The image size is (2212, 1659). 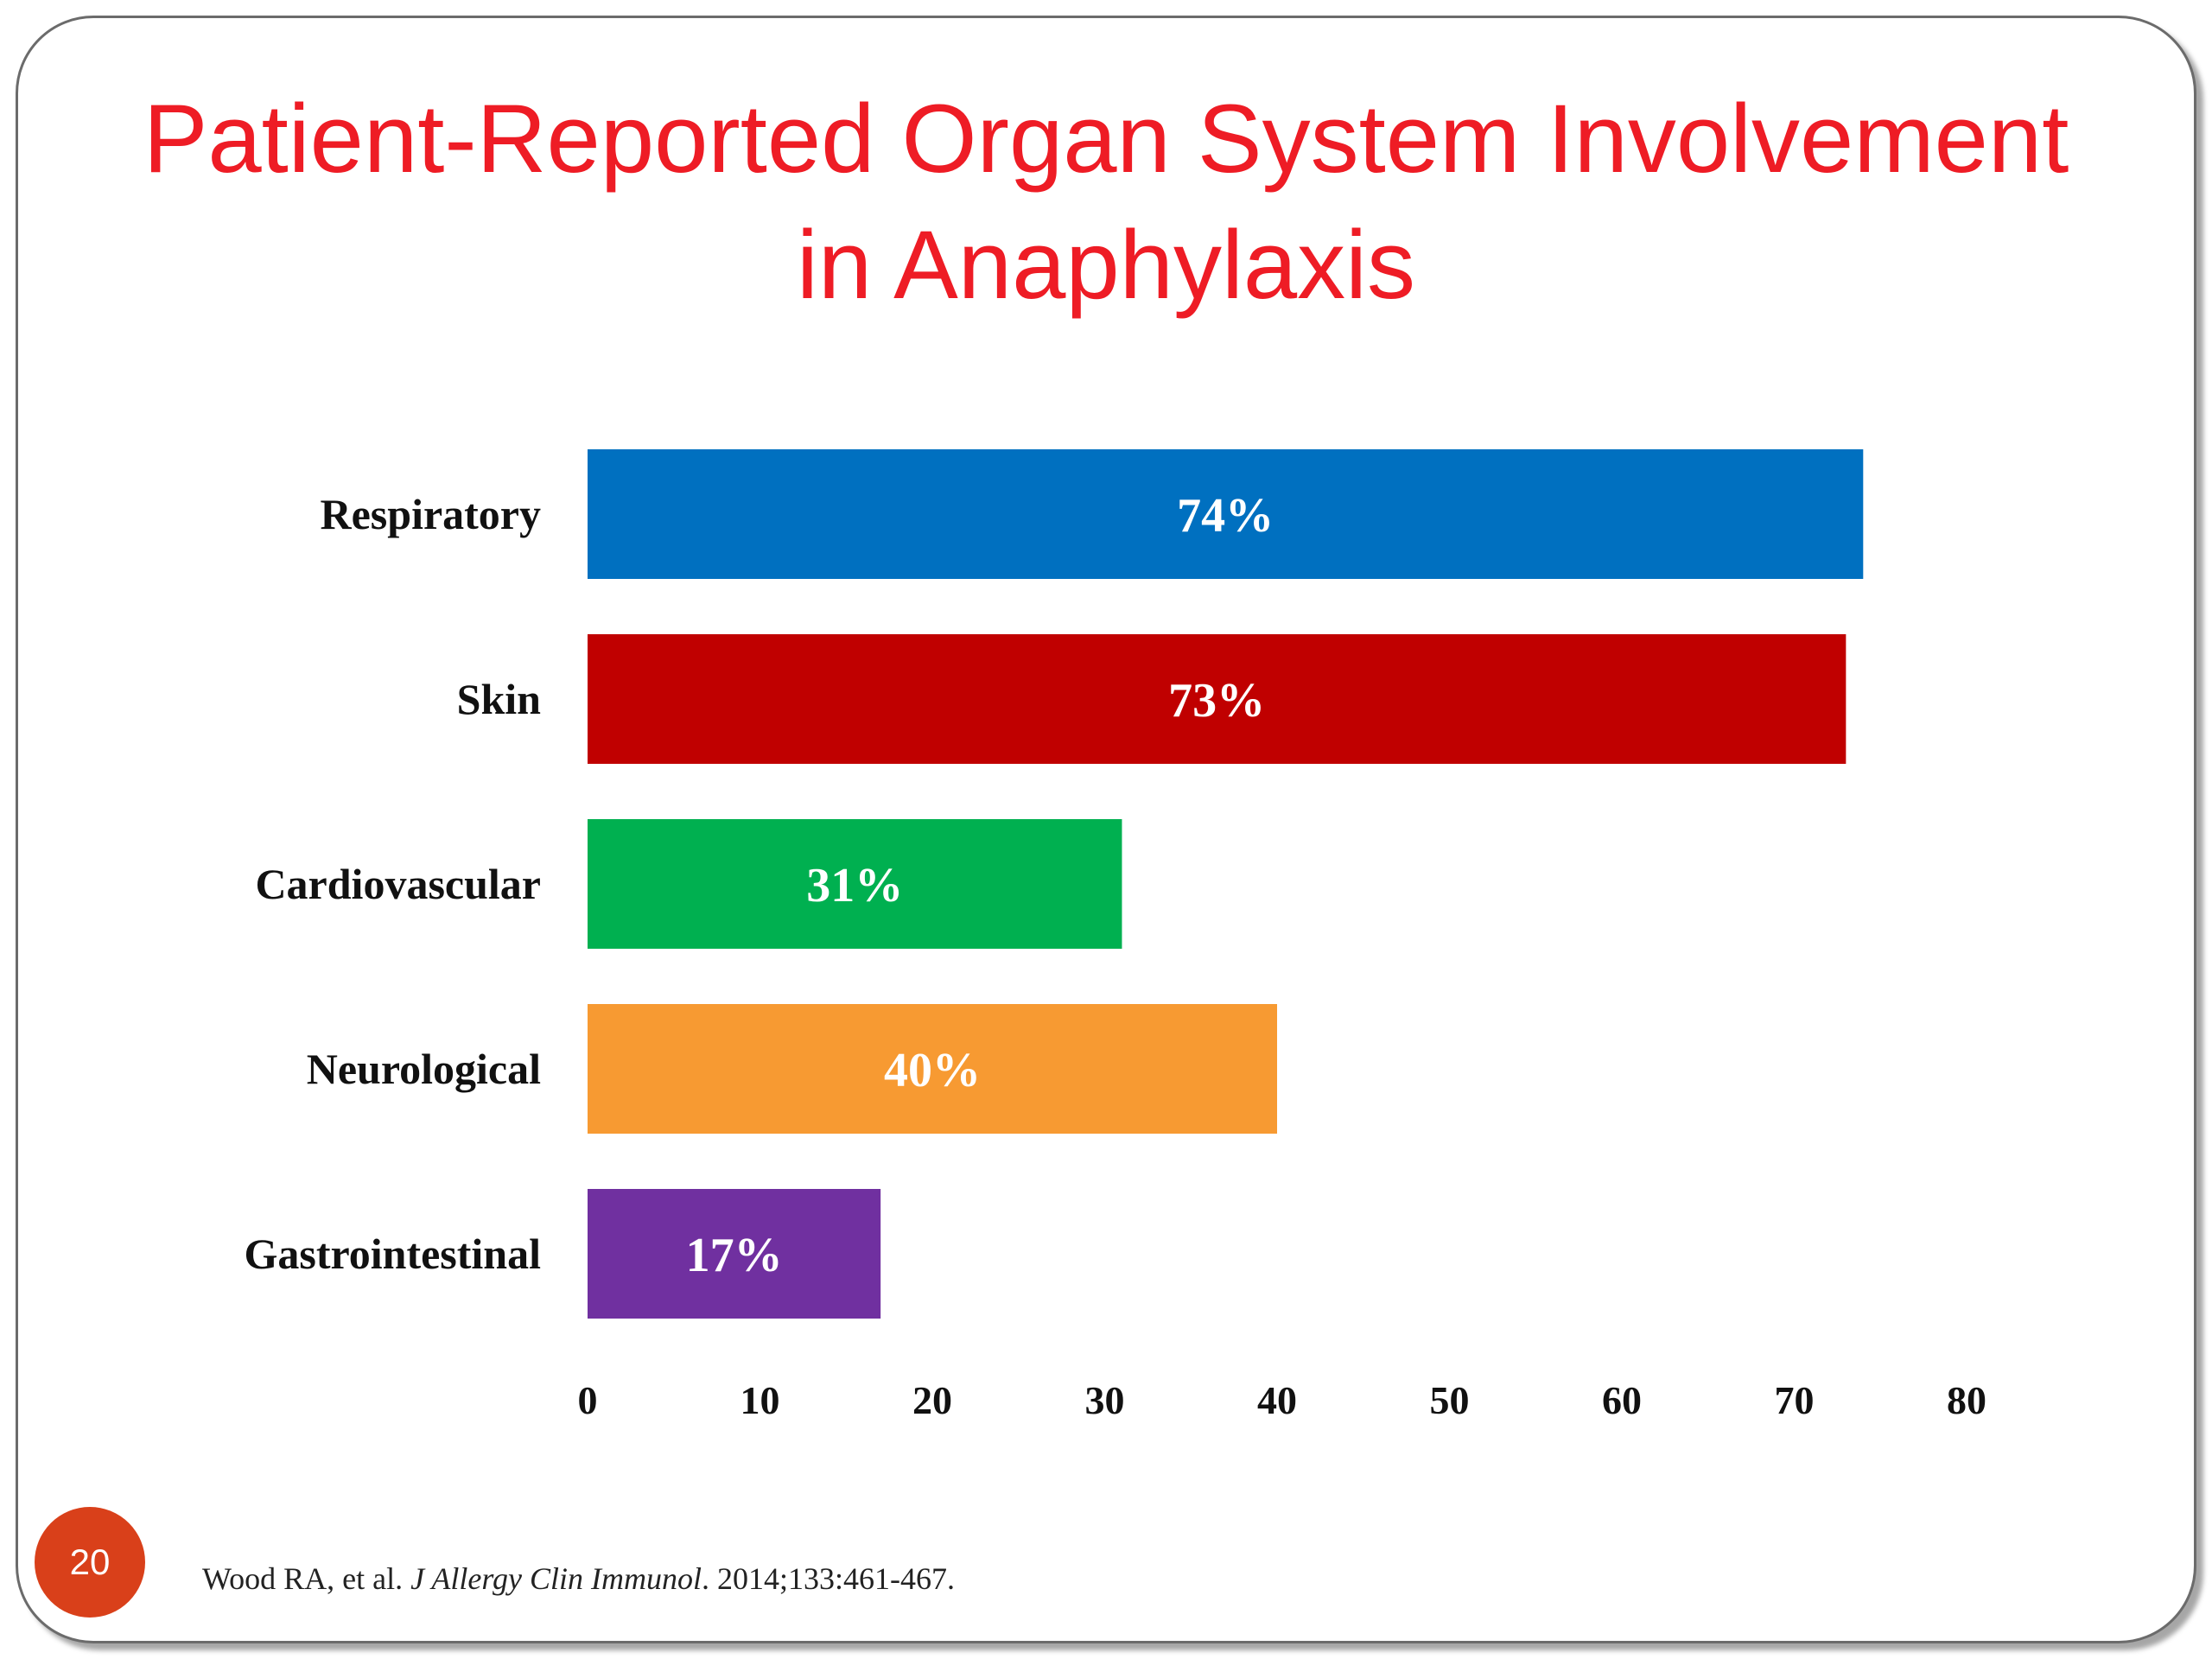 I want to click on bar-cardiovascular, so click(x=855, y=884).